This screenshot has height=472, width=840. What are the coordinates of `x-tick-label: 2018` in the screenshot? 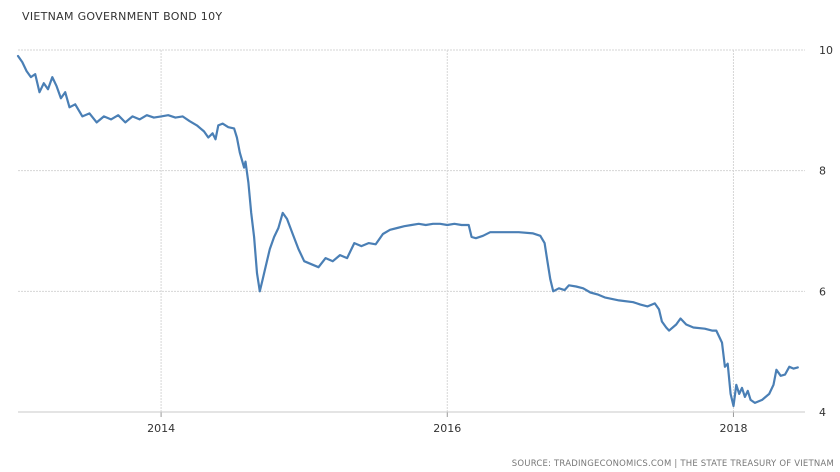 It's located at (733, 428).